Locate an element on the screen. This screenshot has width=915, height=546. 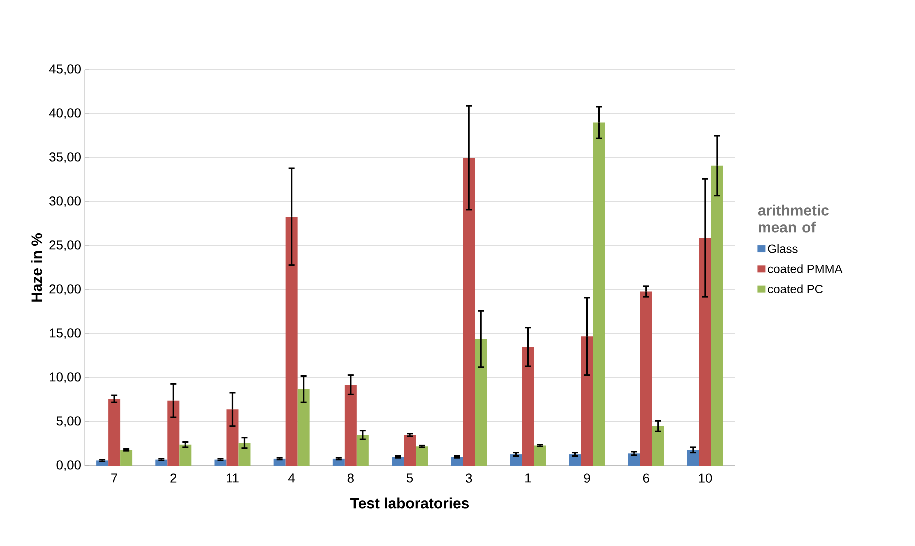
x-tick-label: 7 is located at coordinates (115, 478).